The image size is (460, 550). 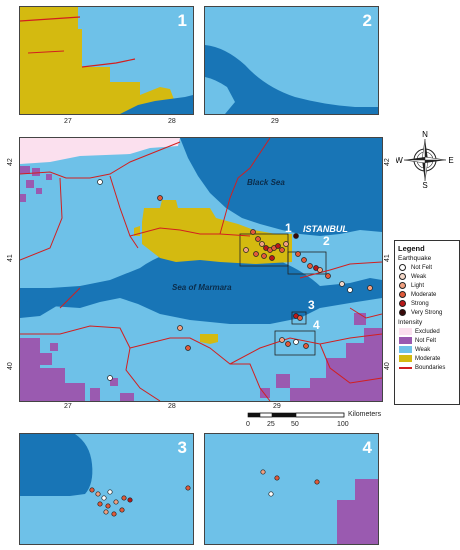 What do you see at coordinates (10, 258) in the screenshot?
I see `lat-tick-left: 41` at bounding box center [10, 258].